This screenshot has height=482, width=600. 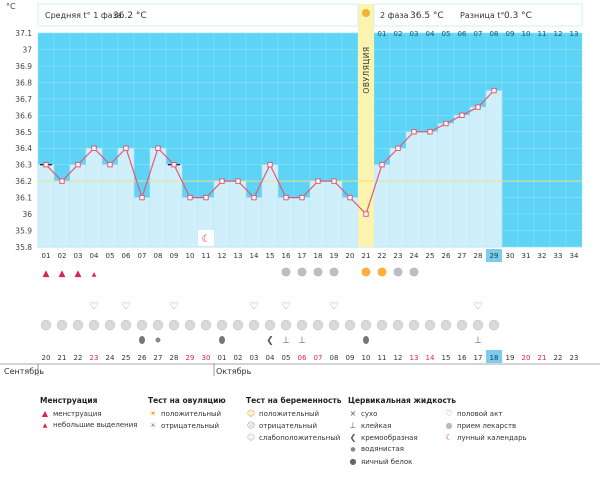 What do you see at coordinates (446, 256) in the screenshot?
I see `cycle-day-label: 26` at bounding box center [446, 256].